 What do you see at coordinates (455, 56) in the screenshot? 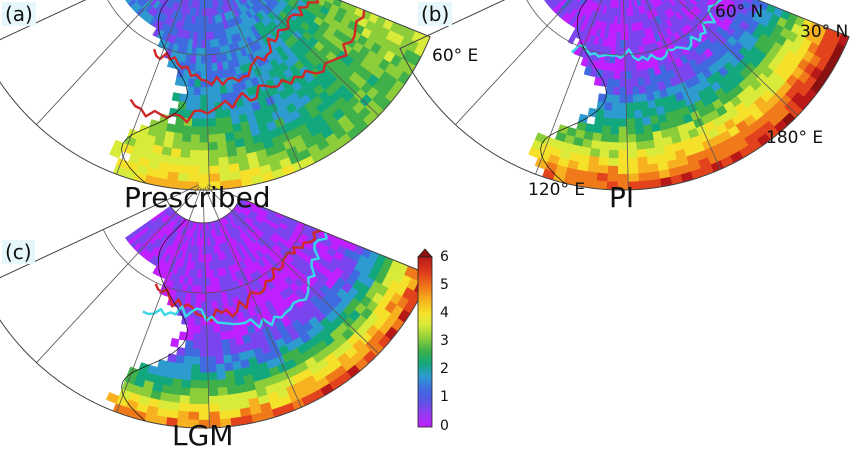
I see `lon-60-label: 60° E` at bounding box center [455, 56].